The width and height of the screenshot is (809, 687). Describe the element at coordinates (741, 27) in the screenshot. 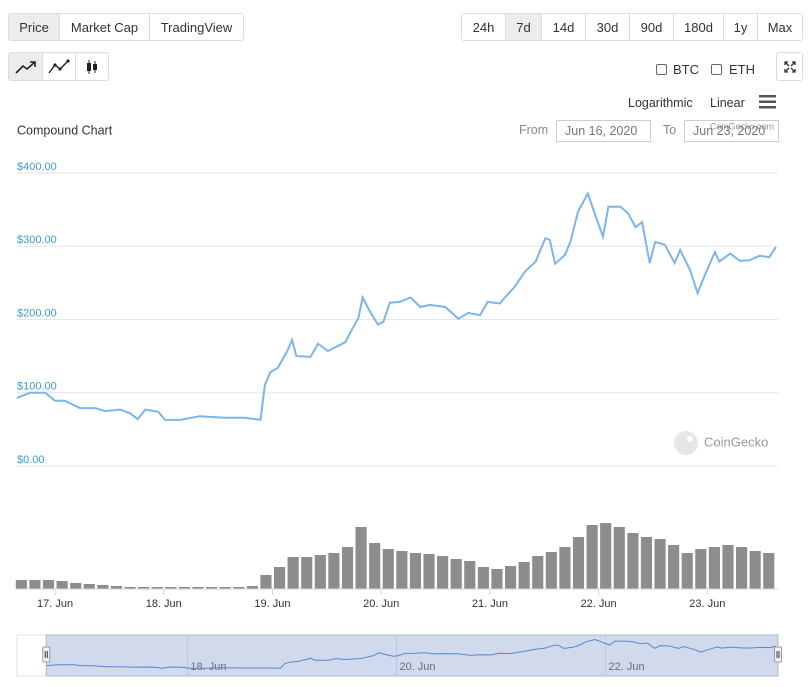

I see `range-button: 1y` at that location.